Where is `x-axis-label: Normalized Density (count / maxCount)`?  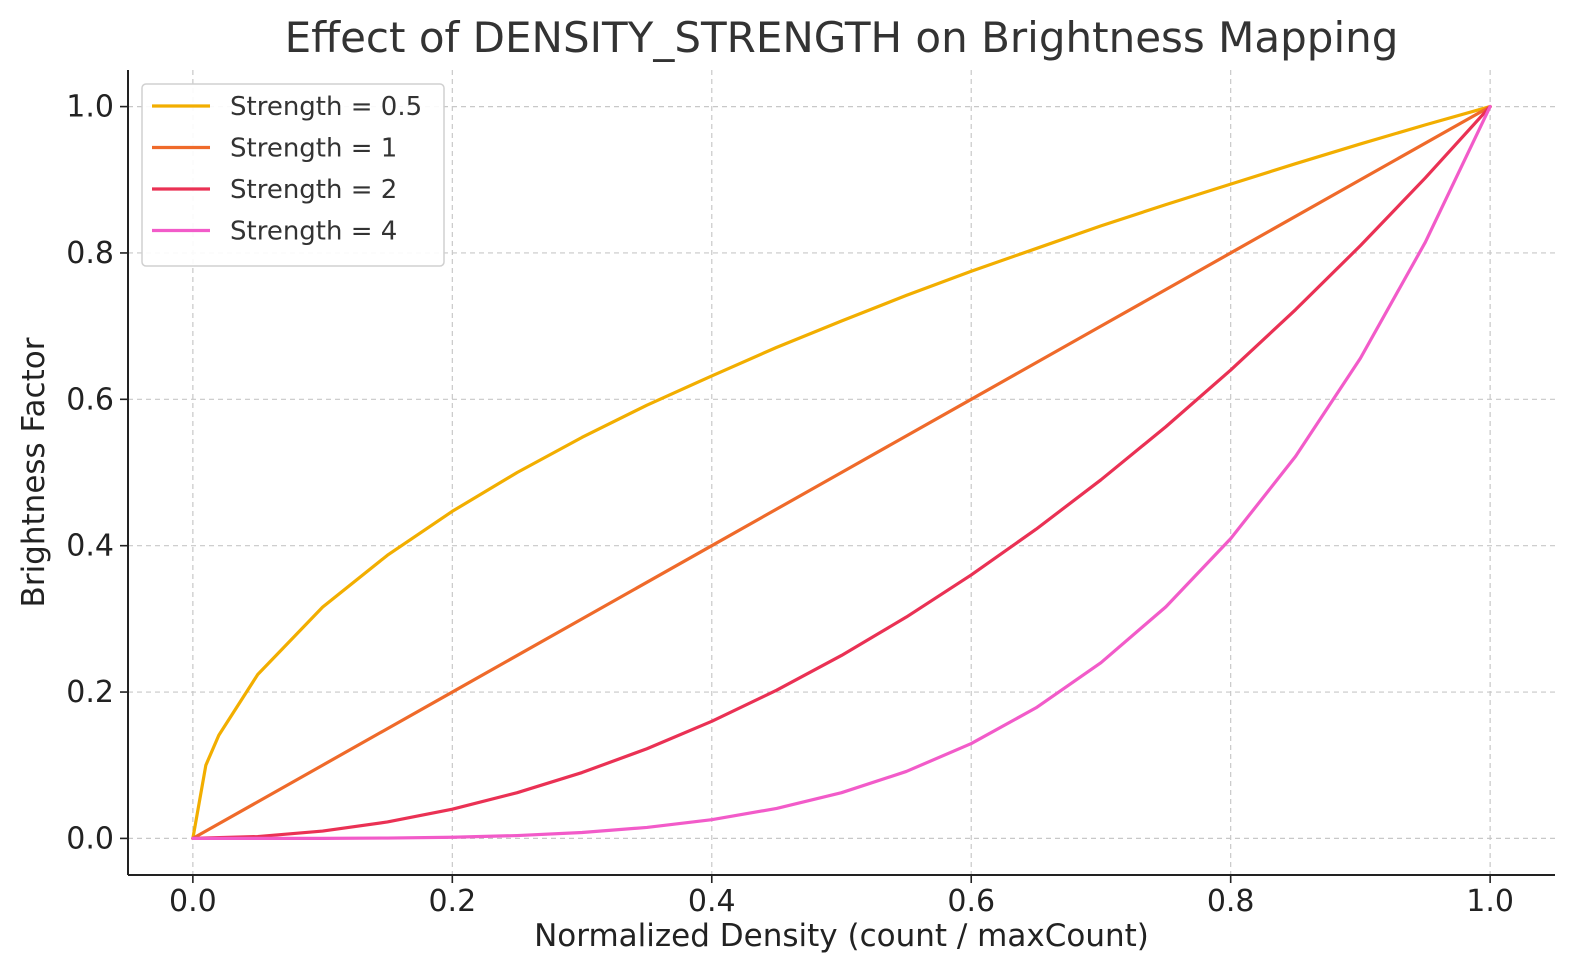
x-axis-label: Normalized Density (count / maxCount) is located at coordinates (841, 936).